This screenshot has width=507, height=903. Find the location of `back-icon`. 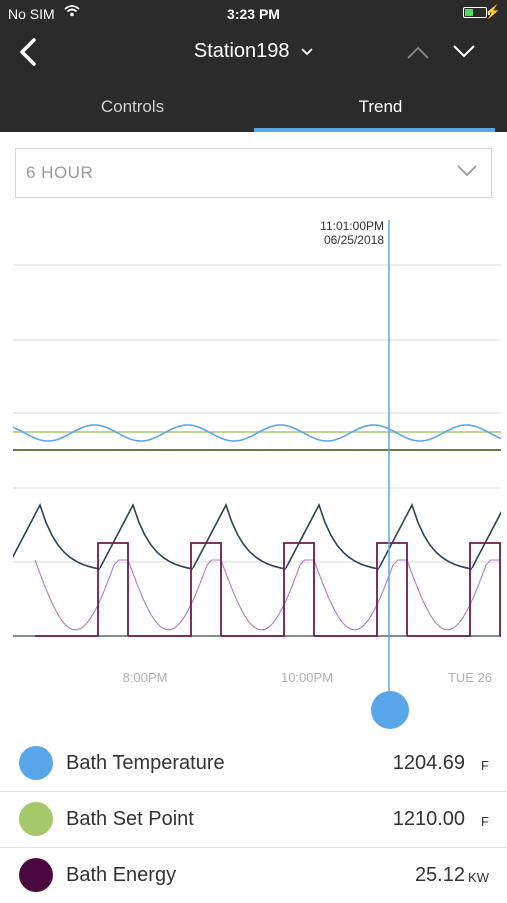

back-icon is located at coordinates (30, 52).